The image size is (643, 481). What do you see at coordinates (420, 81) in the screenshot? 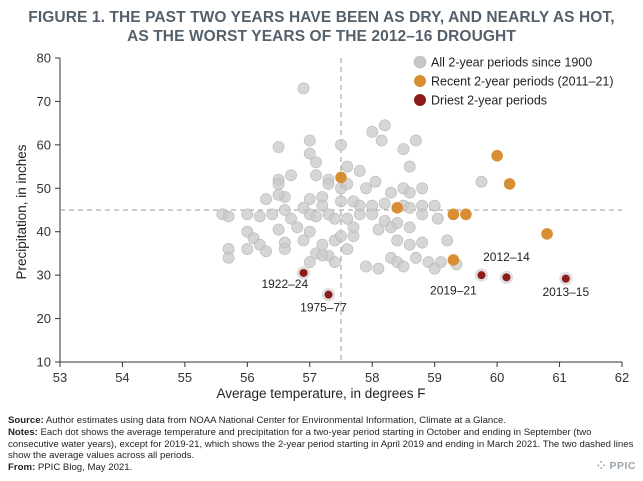
I see `legend-swatch-recent` at bounding box center [420, 81].